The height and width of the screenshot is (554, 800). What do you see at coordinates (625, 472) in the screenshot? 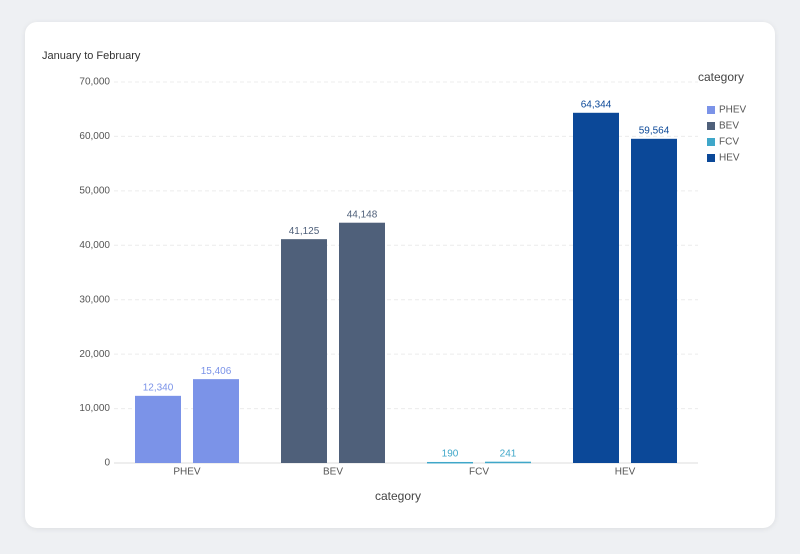
I see `x-tick-label: HEV` at bounding box center [625, 472].